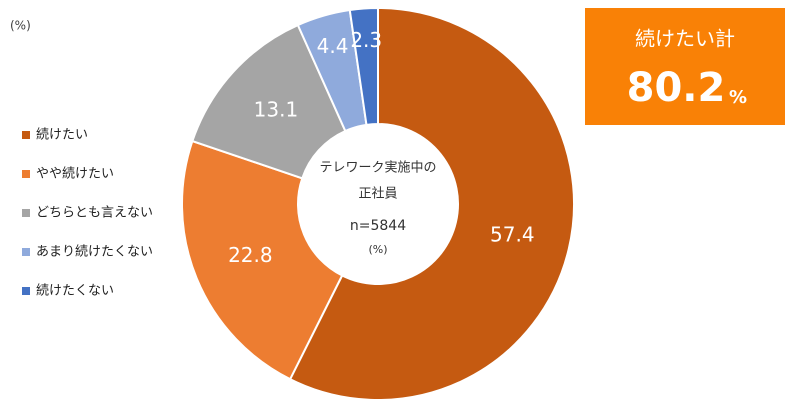 This screenshot has width=800, height=405. What do you see at coordinates (94, 213) in the screenshot?
I see `legend-label: どちらとも言えない` at bounding box center [94, 213].